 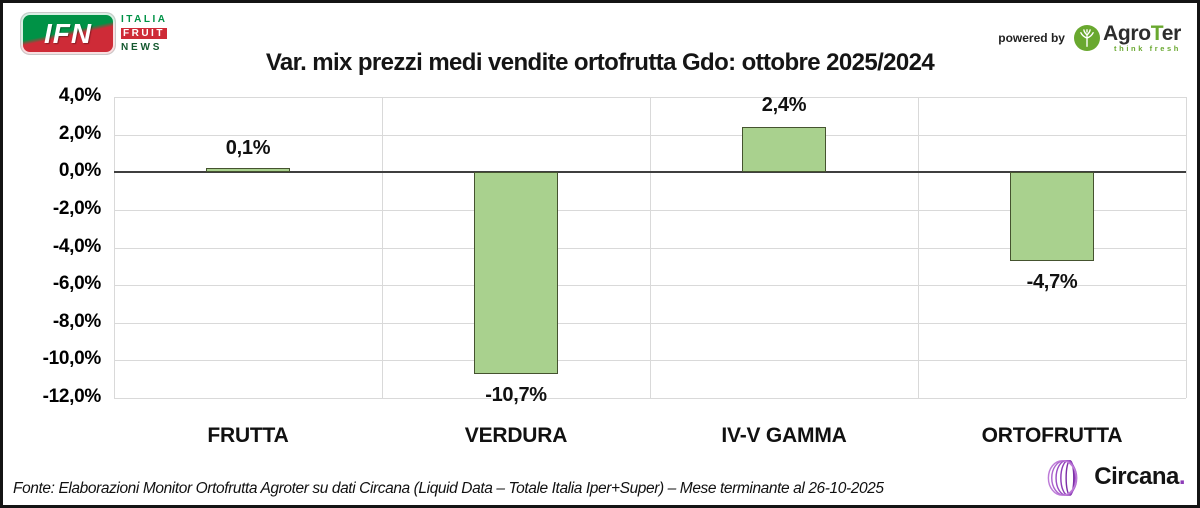 I want to click on y-axis-tick-label: -12,0%, so click(x=72, y=396).